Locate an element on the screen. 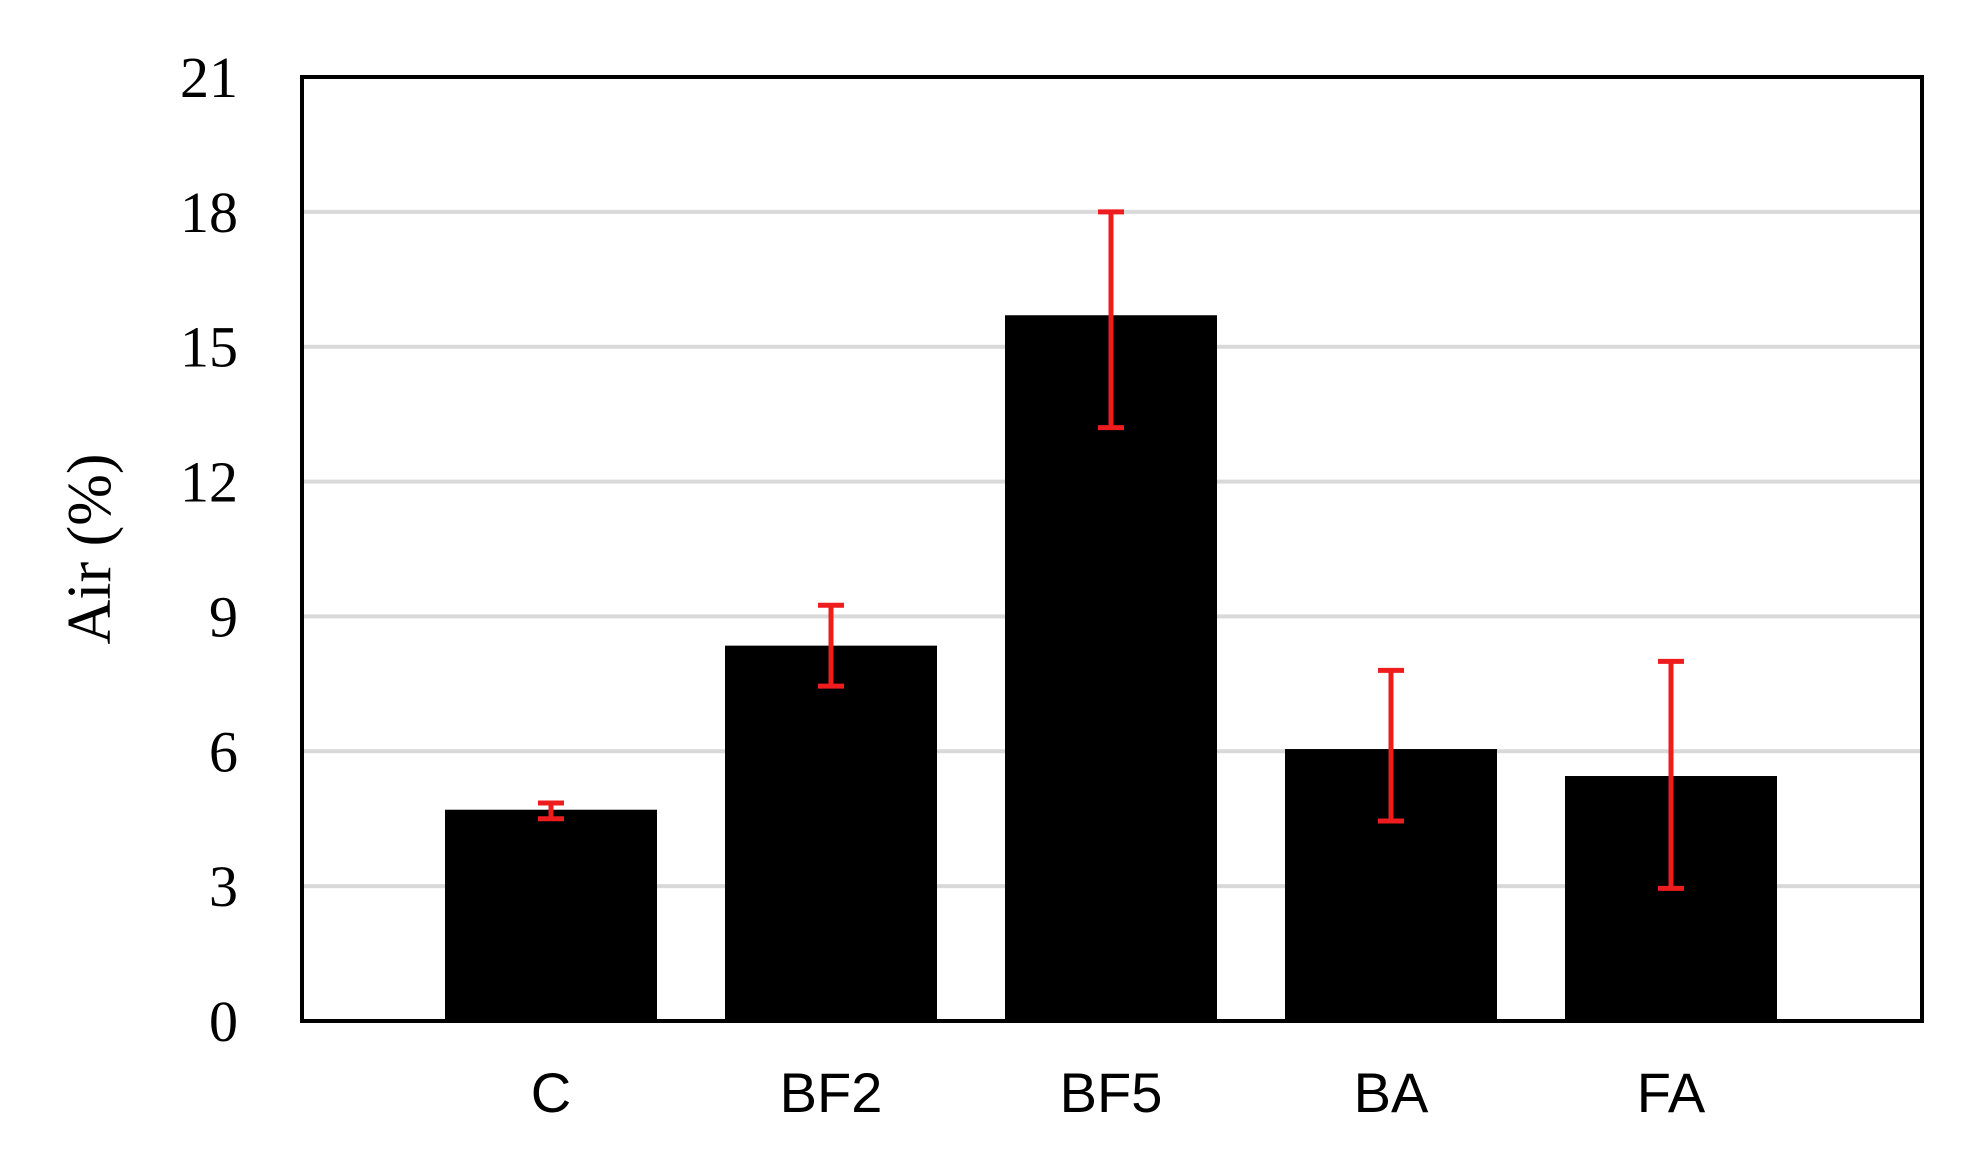 This screenshot has height=1164, width=1977. y-tick-label-21: 21 is located at coordinates (209, 77).